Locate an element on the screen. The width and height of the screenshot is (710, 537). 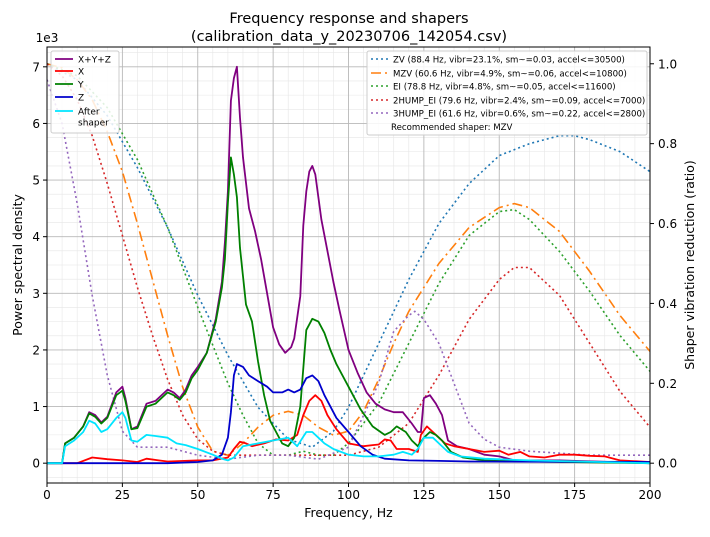
y2-tick-label: 0.0 is located at coordinates (667, 464).